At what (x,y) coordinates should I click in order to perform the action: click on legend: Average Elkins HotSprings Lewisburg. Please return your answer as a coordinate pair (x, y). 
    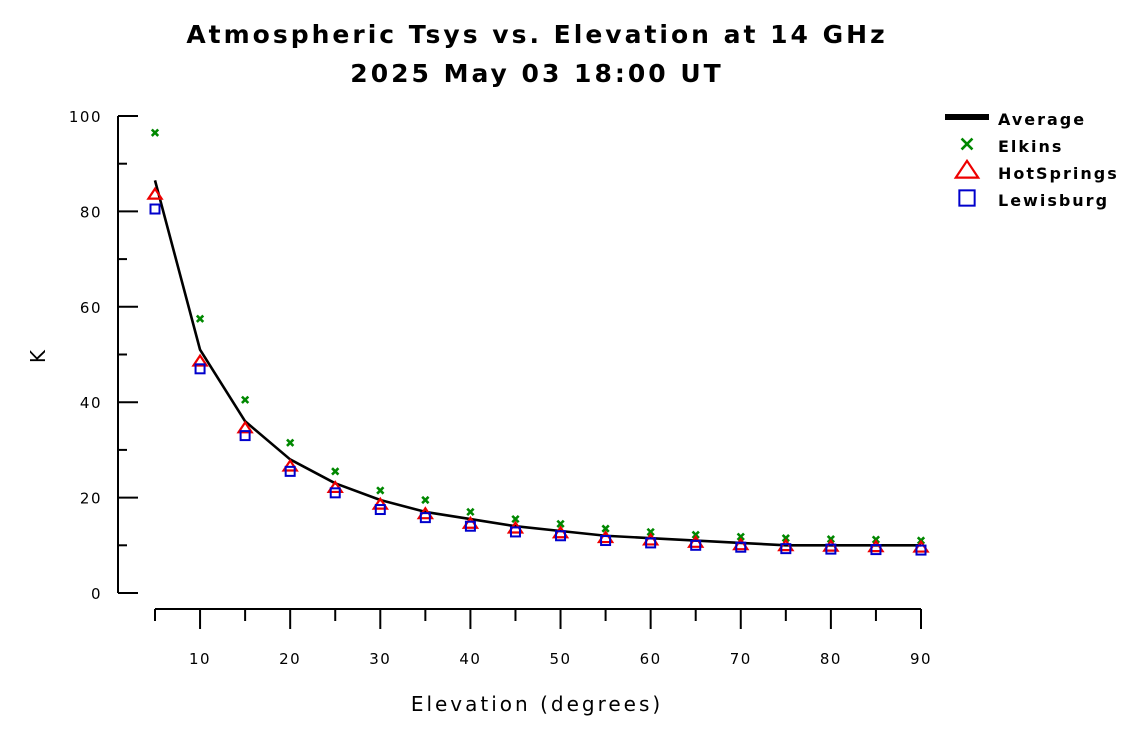
    Looking at the image, I should click on (1032, 160).